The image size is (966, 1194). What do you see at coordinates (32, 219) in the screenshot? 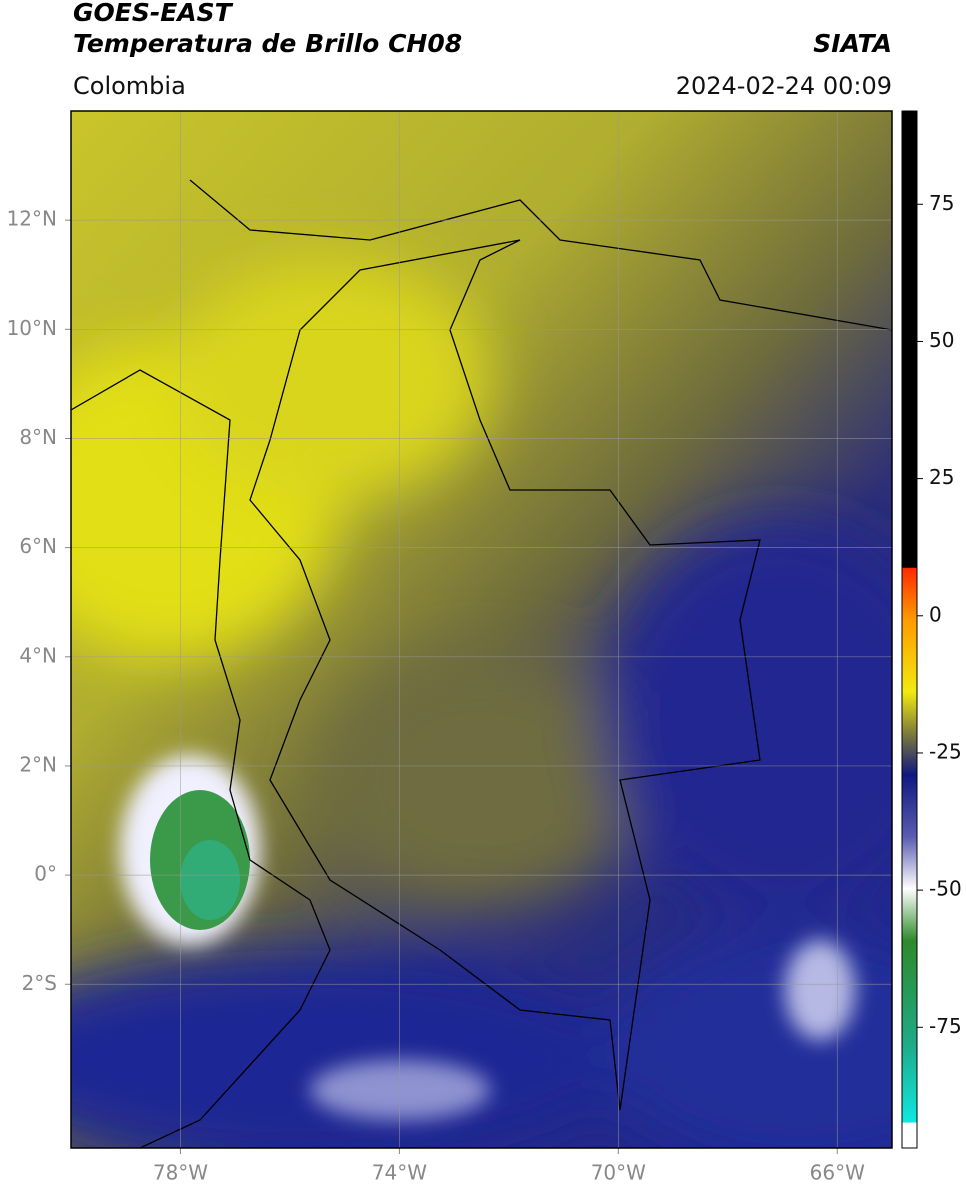
I see `y-tick-label: 12°N` at bounding box center [32, 219].